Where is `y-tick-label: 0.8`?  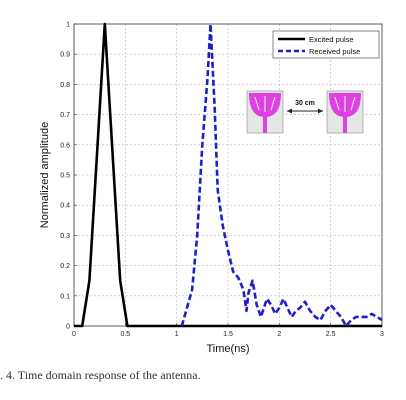
y-tick-label: 0.8 is located at coordinates (65, 85).